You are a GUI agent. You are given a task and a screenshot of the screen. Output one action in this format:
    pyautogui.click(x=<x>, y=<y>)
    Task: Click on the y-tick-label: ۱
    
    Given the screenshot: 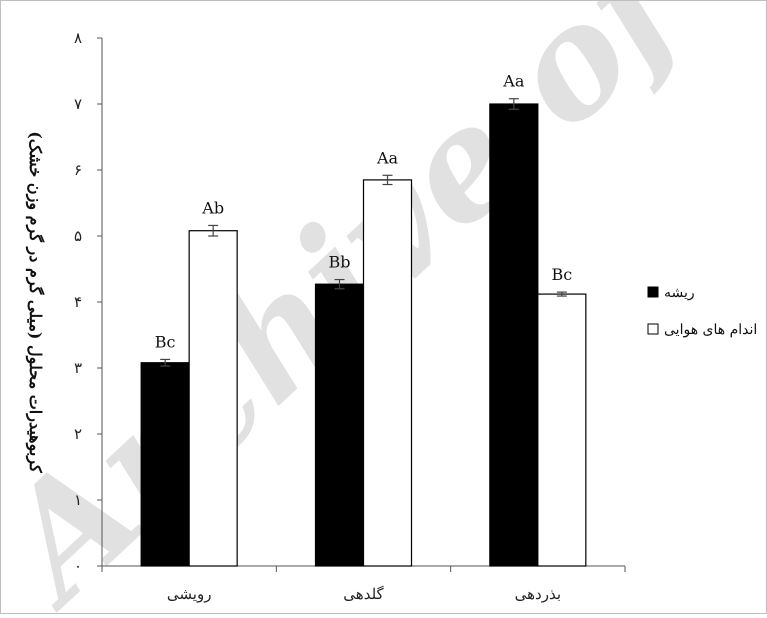 What is the action you would take?
    pyautogui.click(x=78, y=500)
    